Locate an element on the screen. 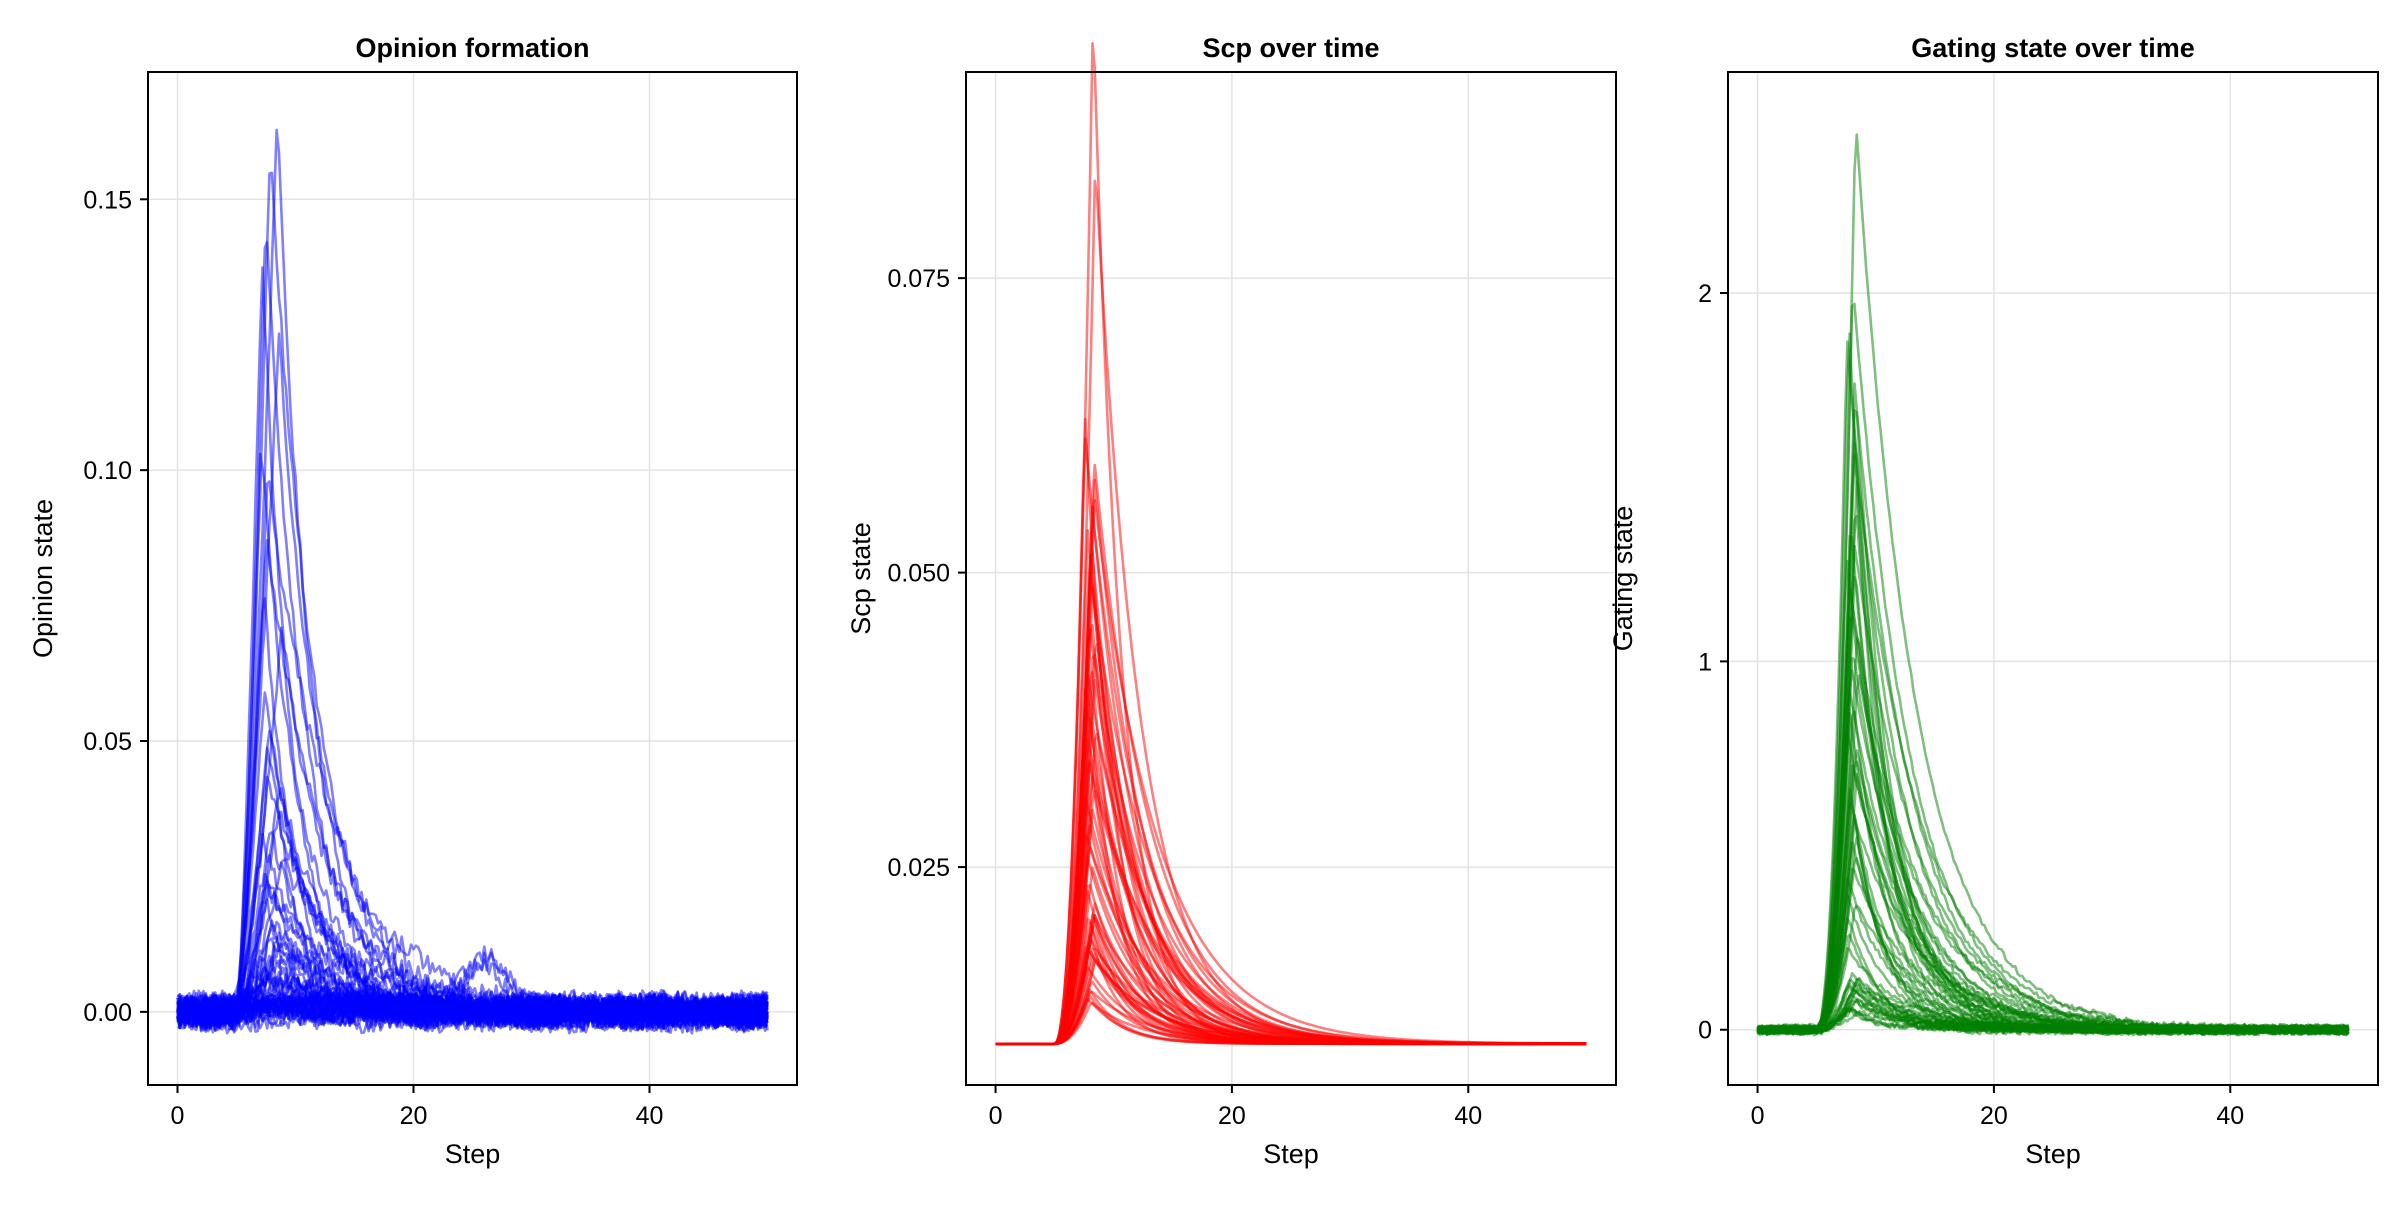 The image size is (2400, 1205). y-ticks: 0 1 2 is located at coordinates (1713, 662).